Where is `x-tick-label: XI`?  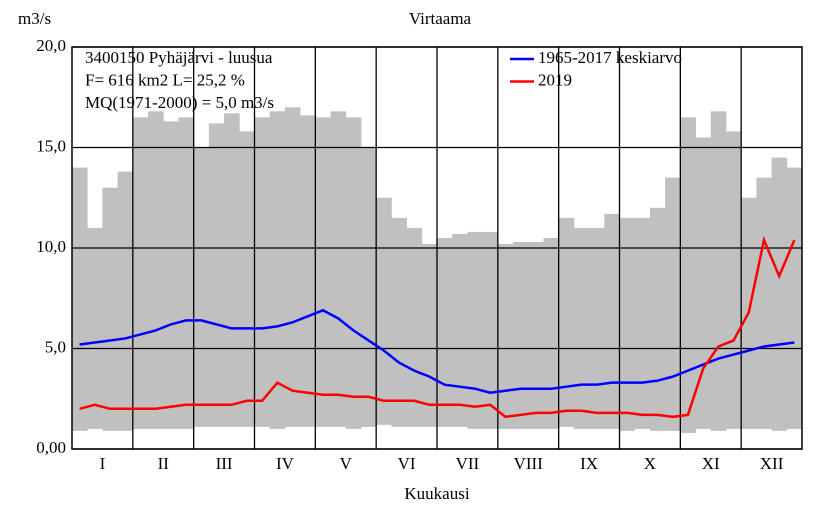
x-tick-label: XI is located at coordinates (711, 463).